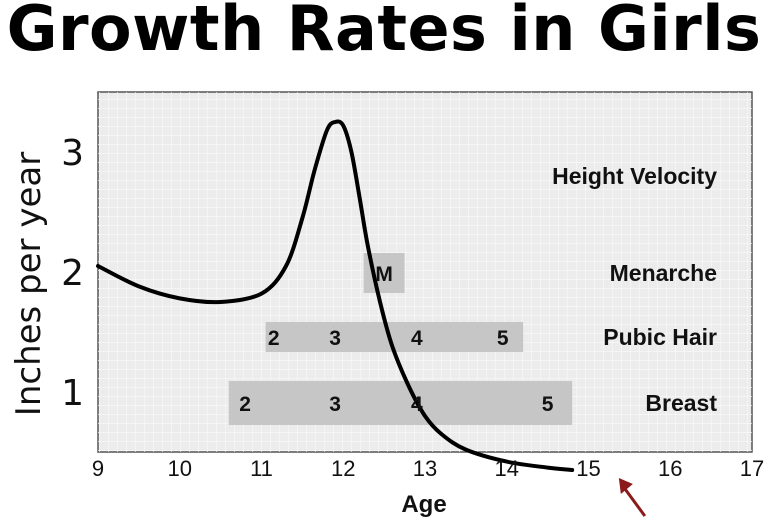 This screenshot has width=768, height=528. I want to click on stage-label: M, so click(384, 274).